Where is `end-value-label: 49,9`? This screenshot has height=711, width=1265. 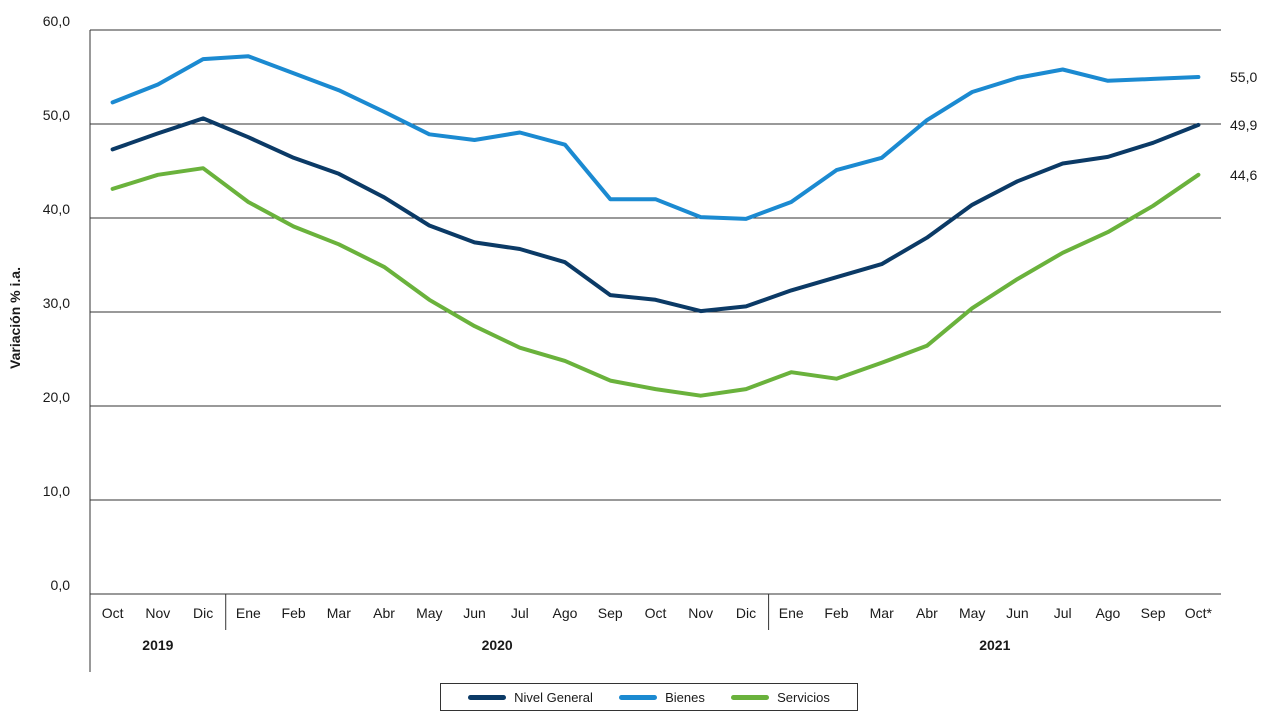
end-value-label: 49,9 is located at coordinates (1243, 125).